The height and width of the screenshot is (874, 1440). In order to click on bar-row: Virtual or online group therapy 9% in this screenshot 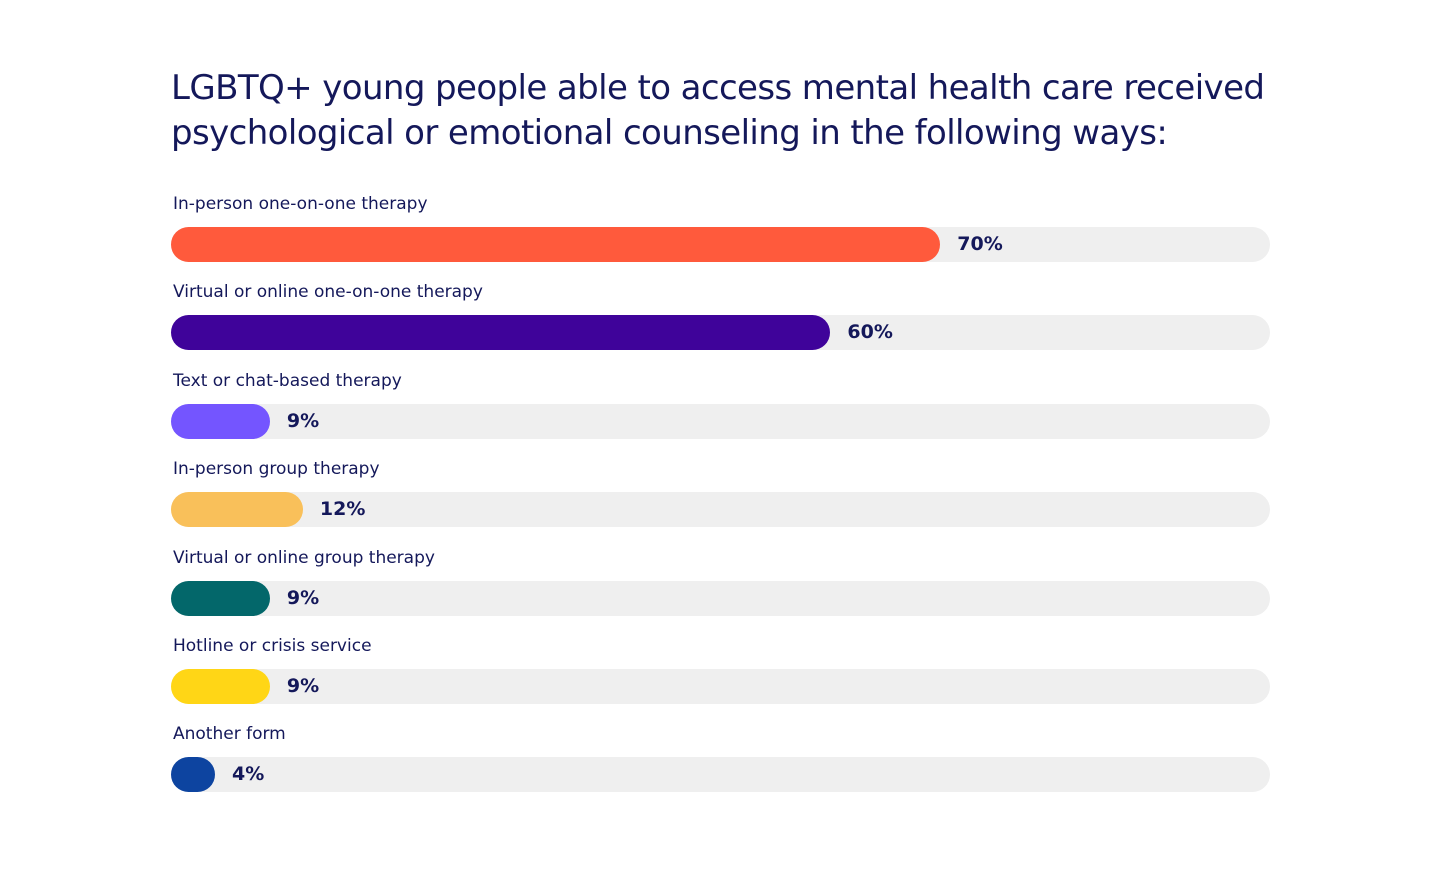, I will do `click(720, 590)`.